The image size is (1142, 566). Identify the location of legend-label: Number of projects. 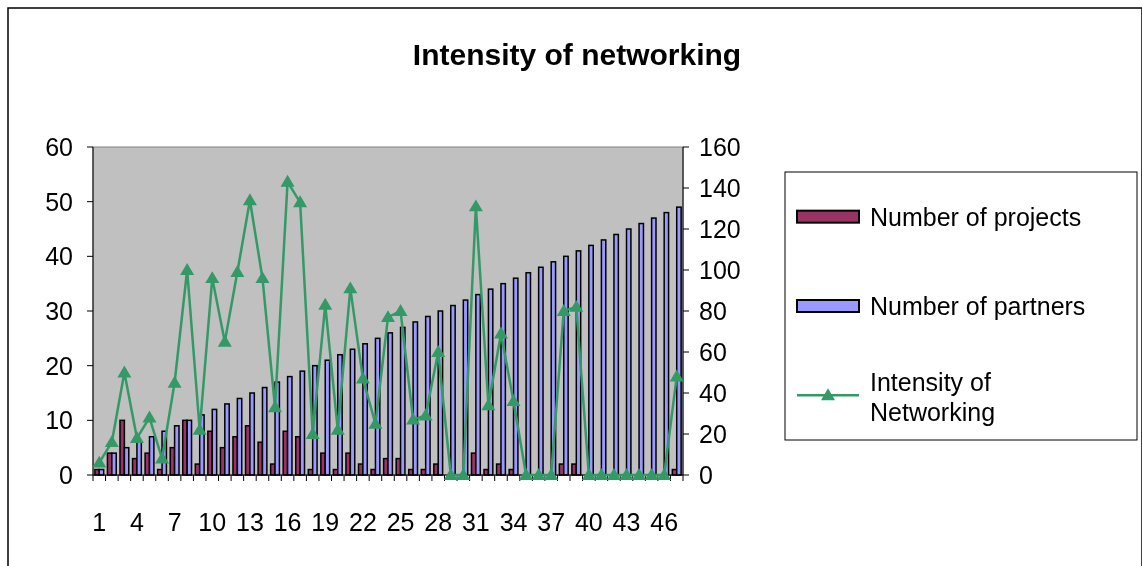
(976, 216).